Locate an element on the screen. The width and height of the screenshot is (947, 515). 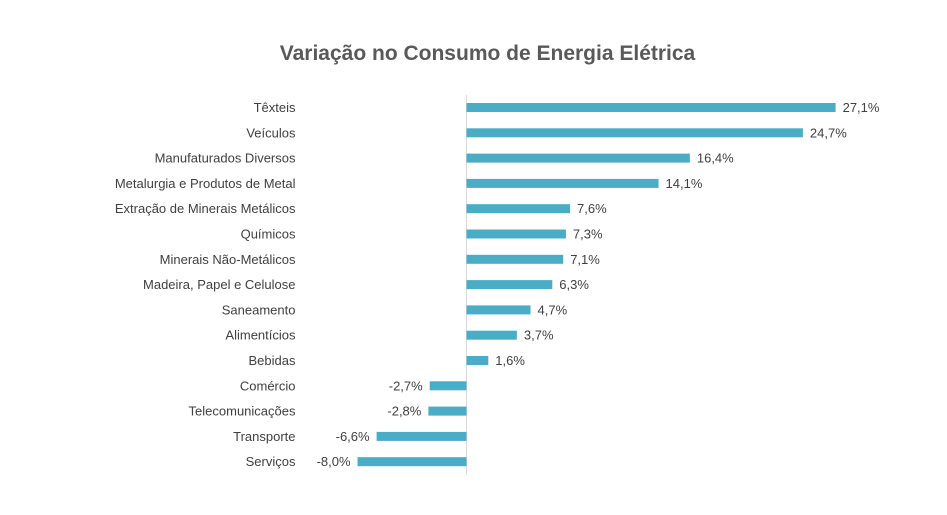
data-label: -2,7% is located at coordinates (406, 385).